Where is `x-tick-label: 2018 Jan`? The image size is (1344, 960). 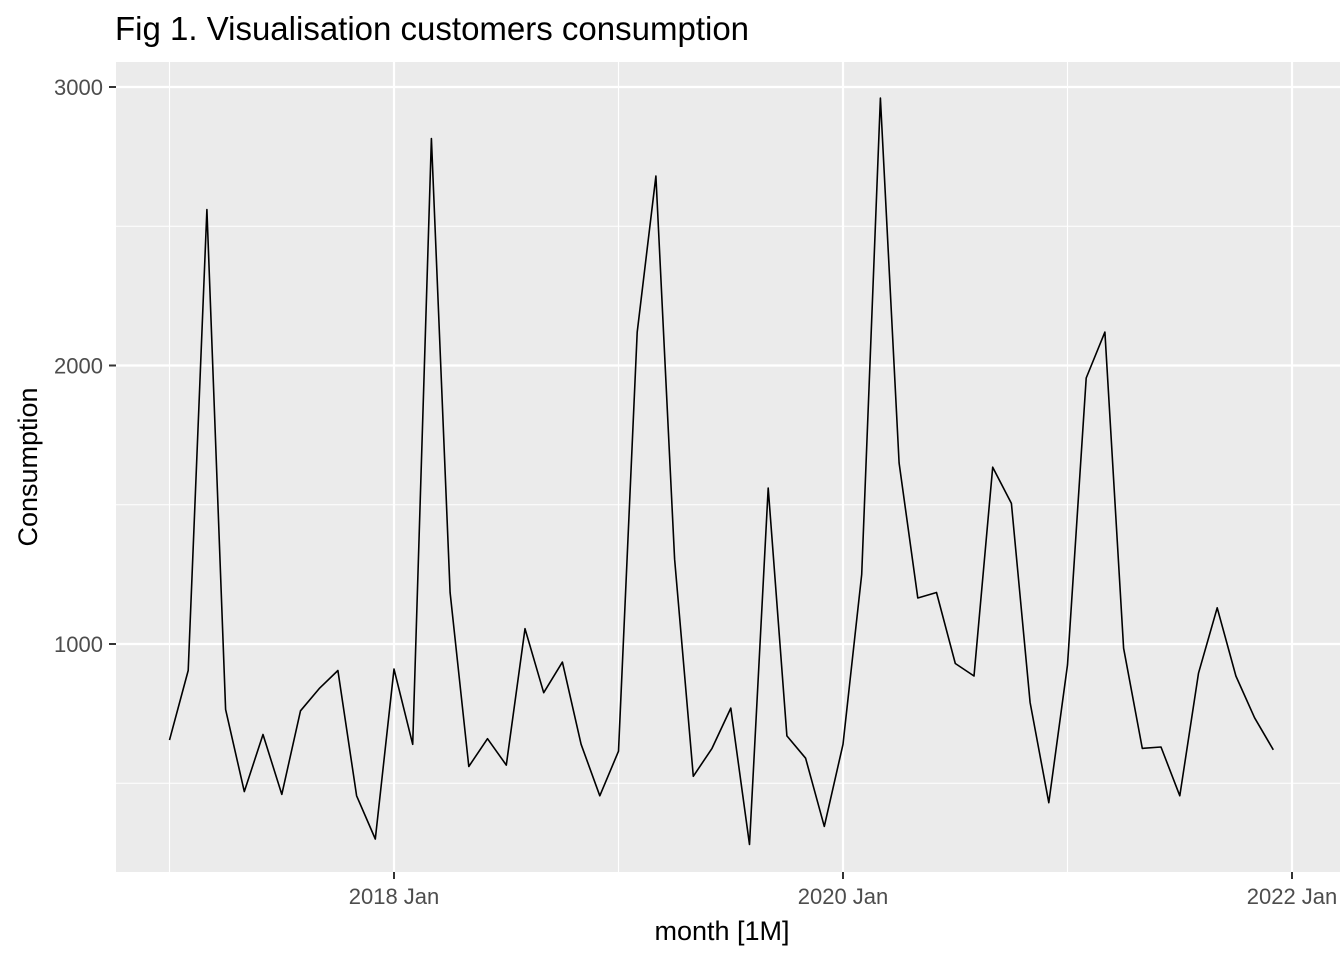
x-tick-label: 2018 Jan is located at coordinates (394, 896).